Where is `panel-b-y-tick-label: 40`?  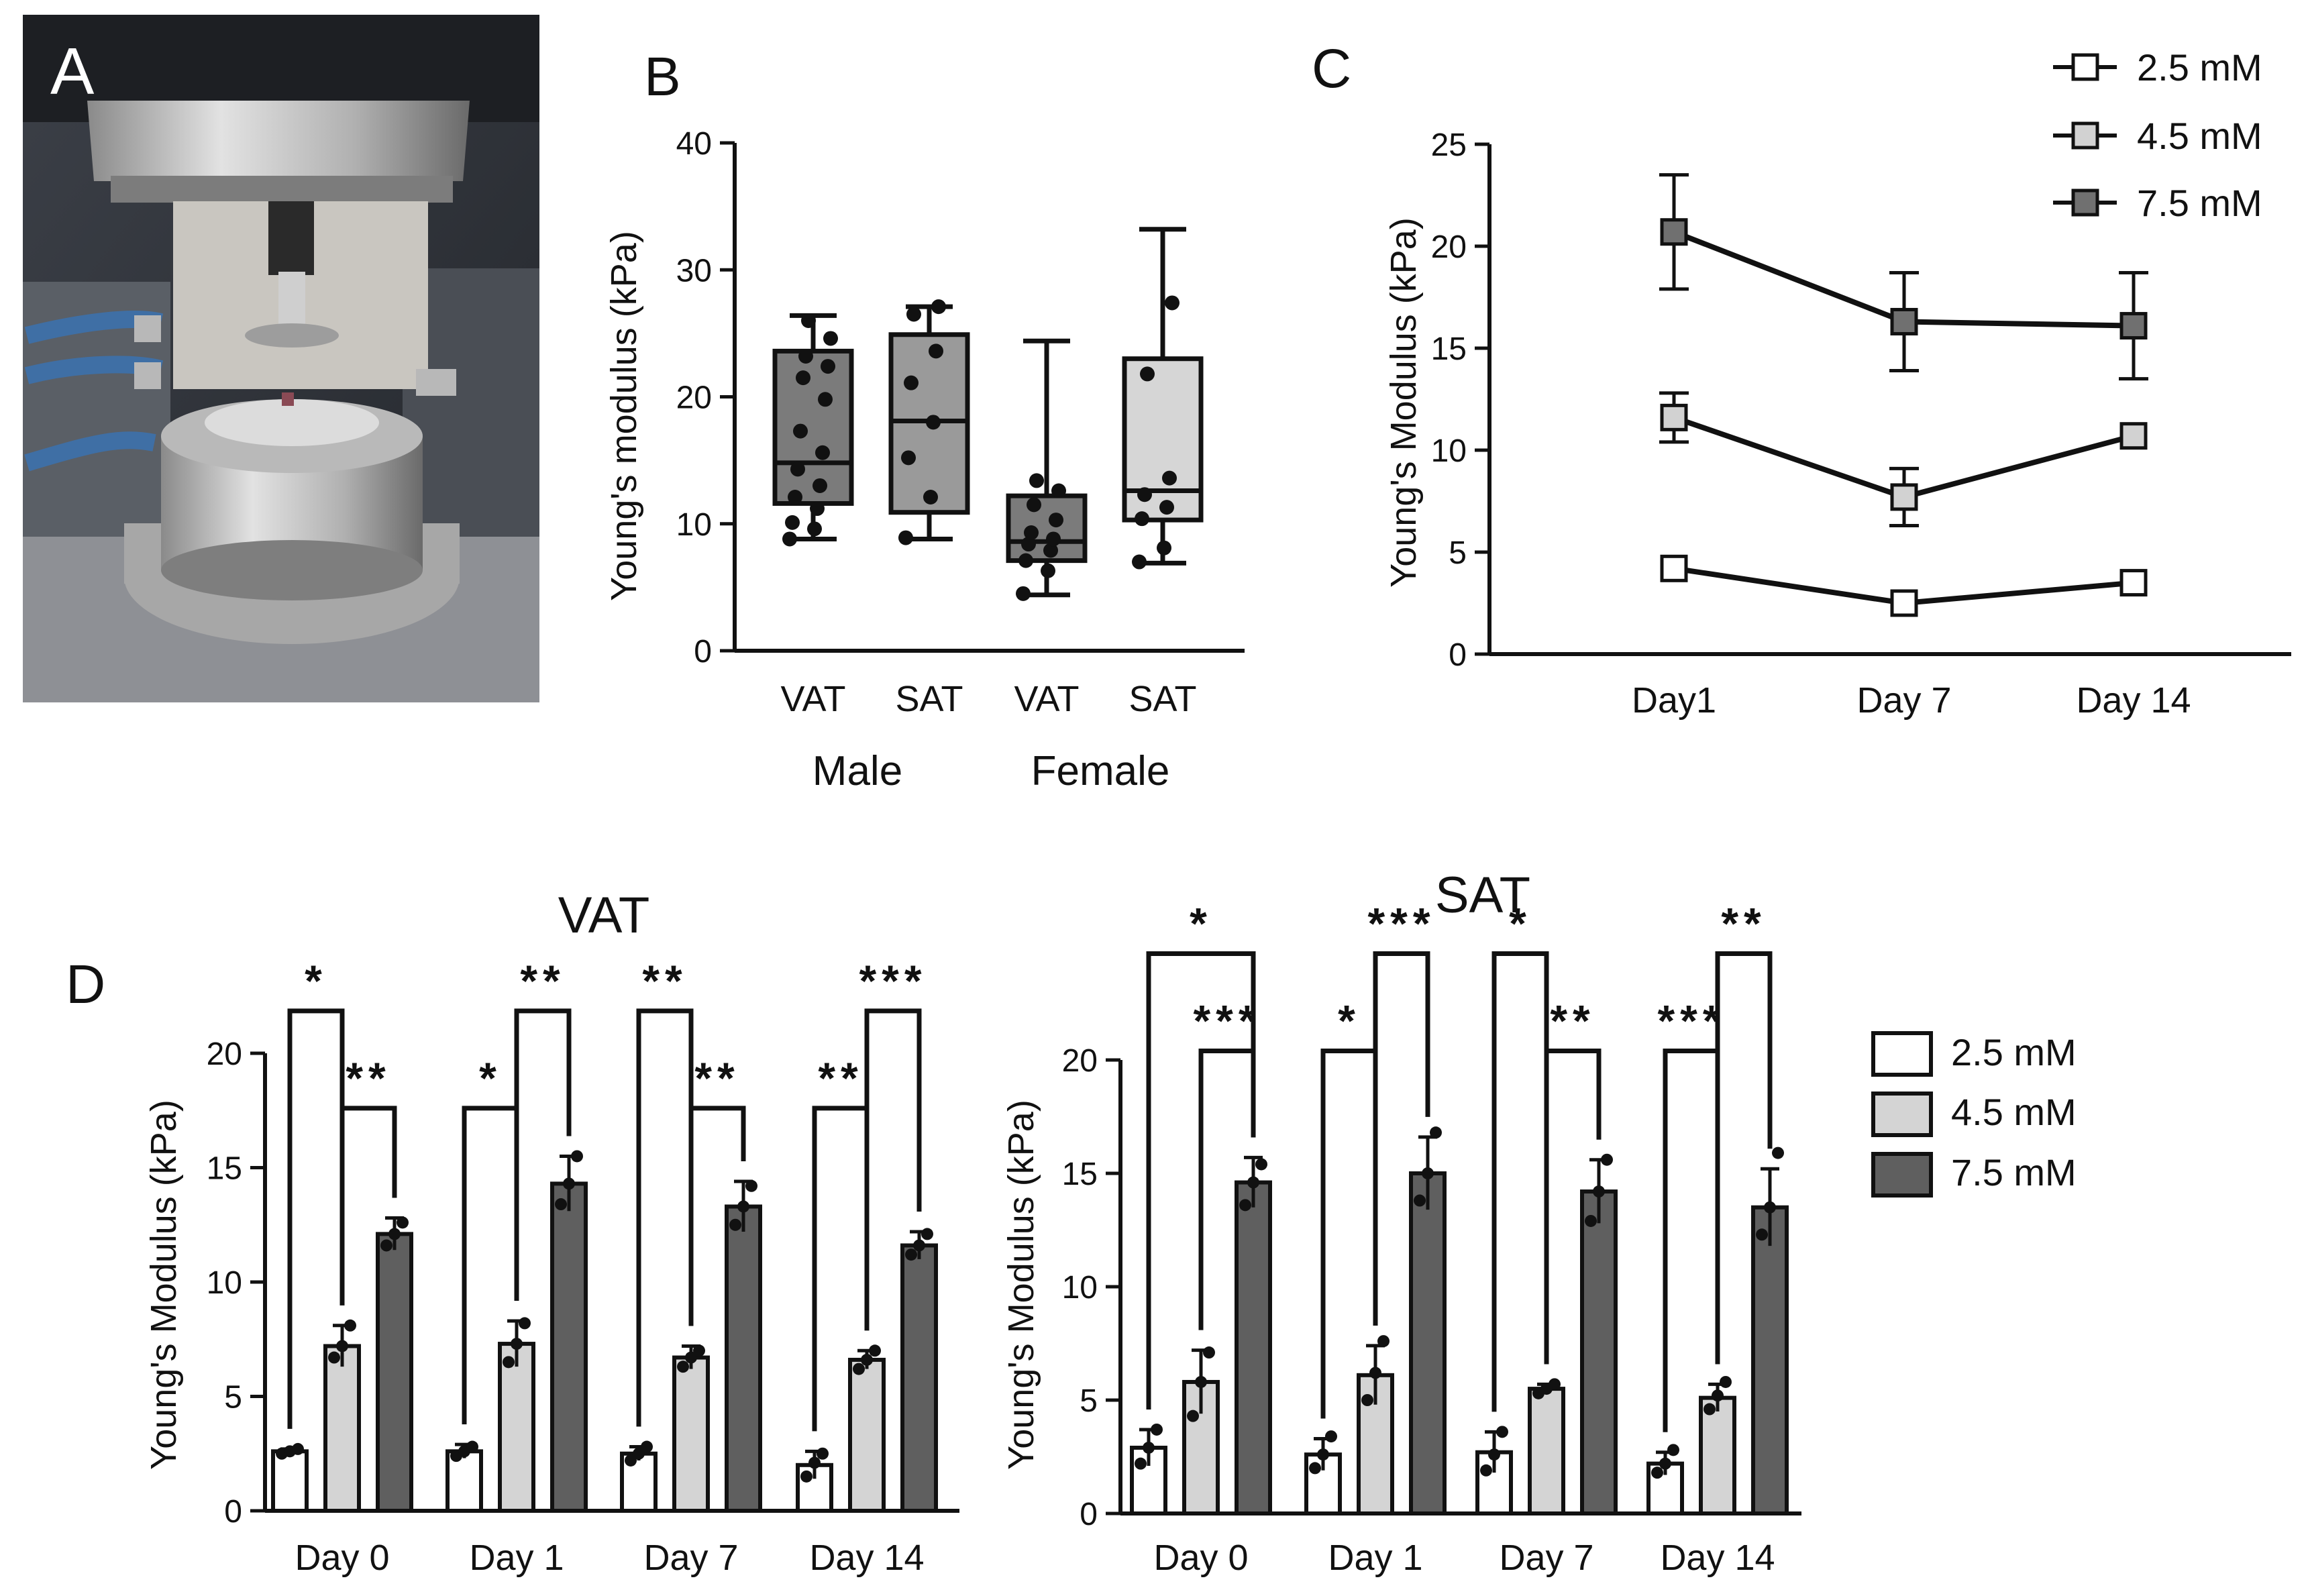
panel-b-y-tick-label: 40 is located at coordinates (694, 144).